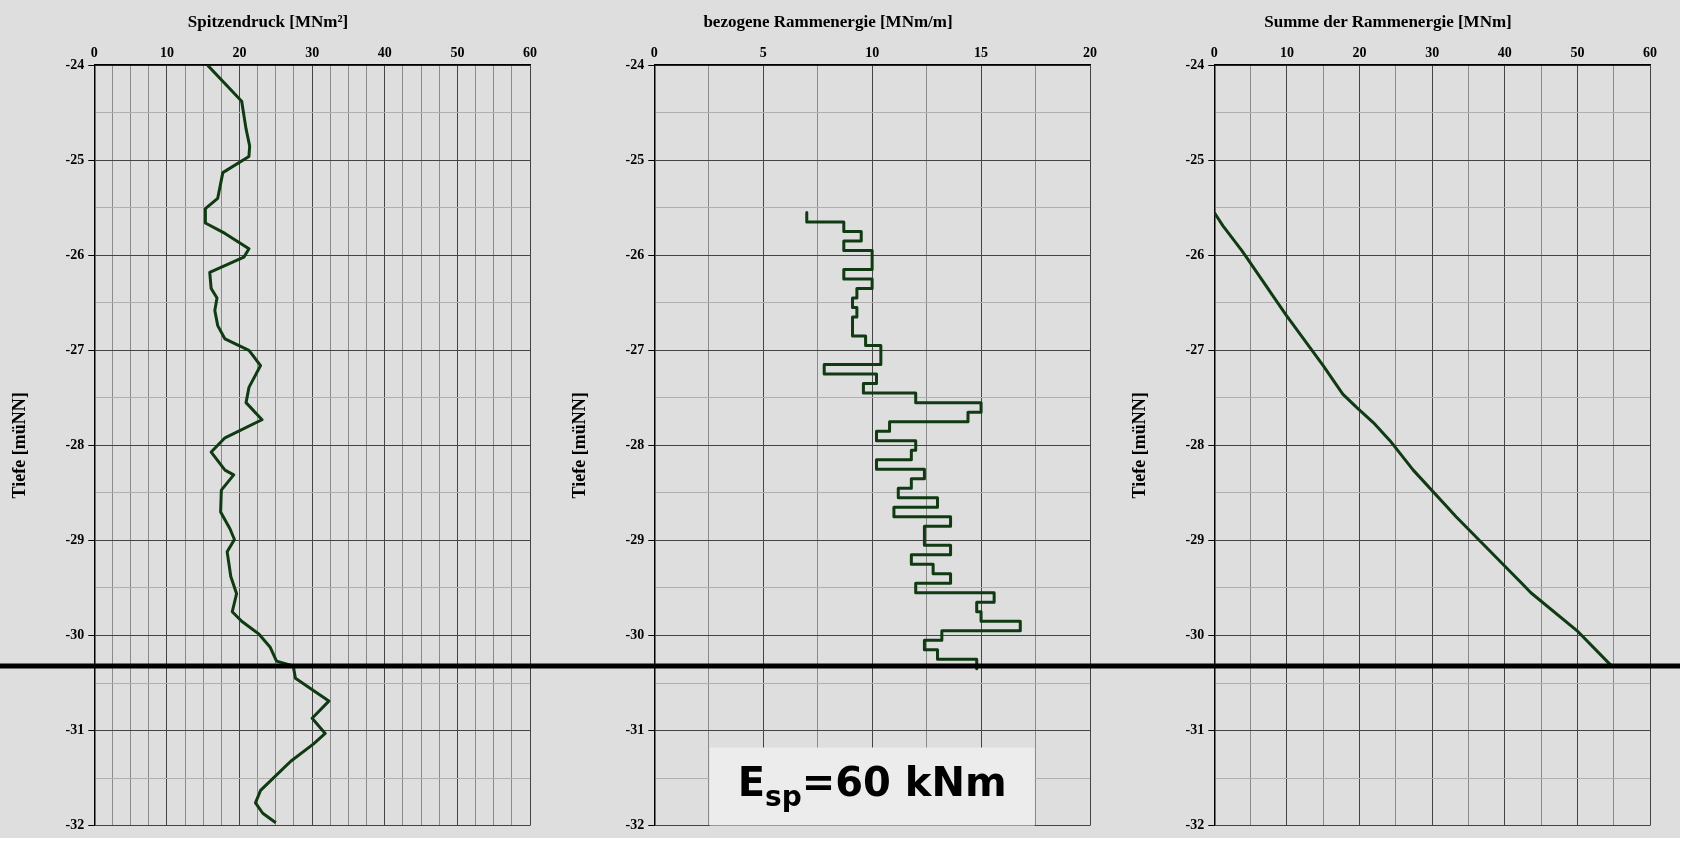 Image resolution: width=1693 pixels, height=848 pixels. Describe the element at coordinates (1388, 21) in the screenshot. I see `chart-title: Summe der Rammenergie [MNm]` at that location.